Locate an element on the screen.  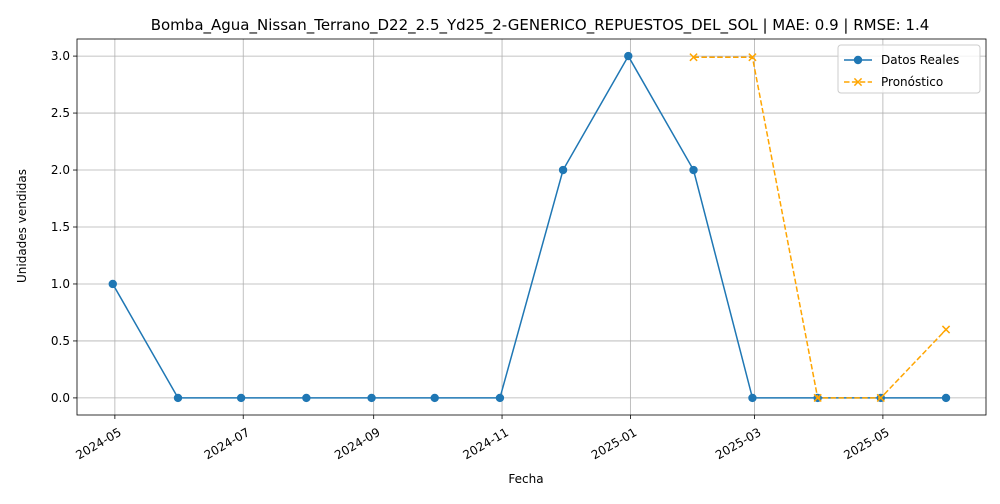
x-tick-label: 2025-05 is located at coordinates (866, 443).